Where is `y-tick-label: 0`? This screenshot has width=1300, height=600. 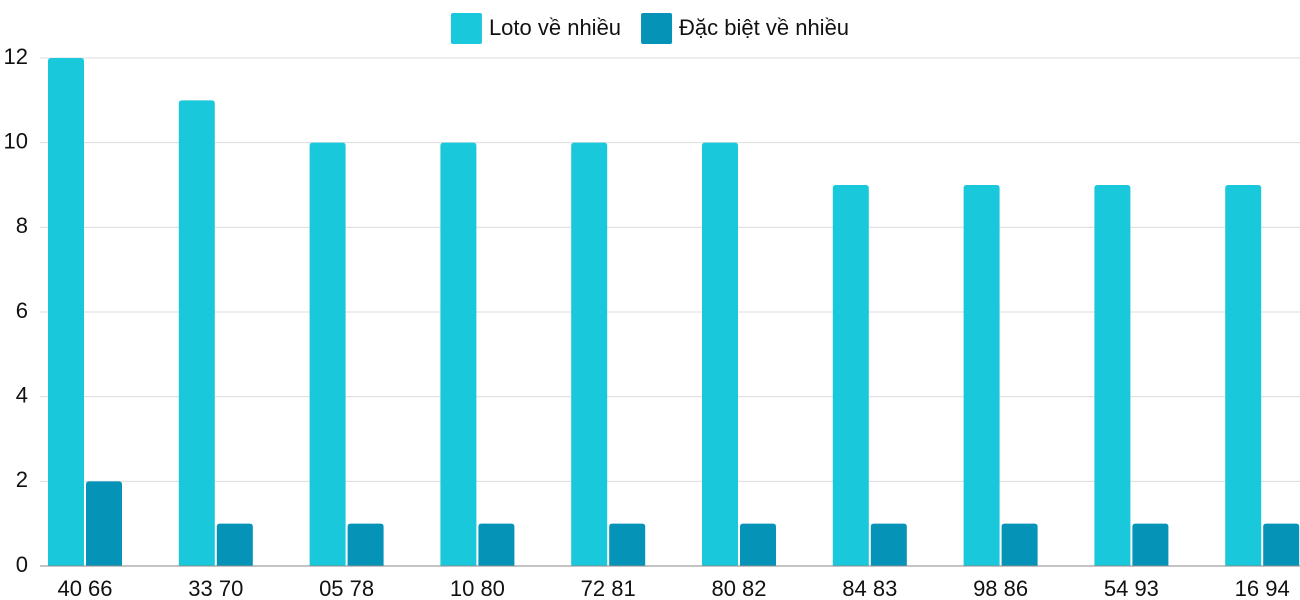
y-tick-label: 0 is located at coordinates (22, 564).